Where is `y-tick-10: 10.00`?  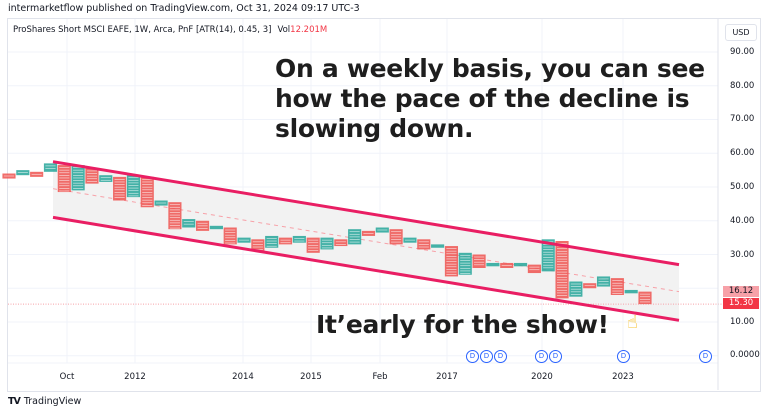
y-tick-10: 10.00 is located at coordinates (742, 322).